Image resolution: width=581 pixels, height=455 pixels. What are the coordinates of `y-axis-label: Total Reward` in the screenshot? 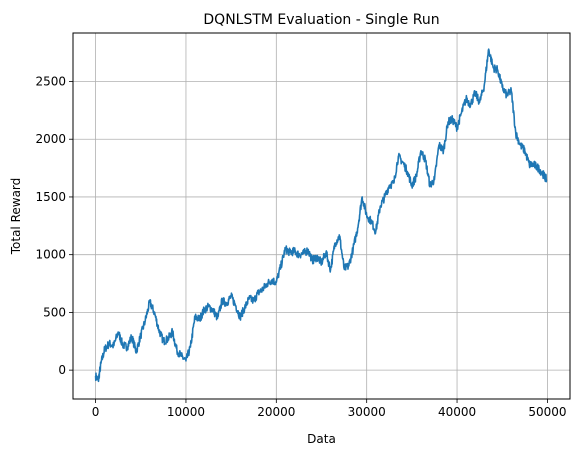 It's located at (16, 217).